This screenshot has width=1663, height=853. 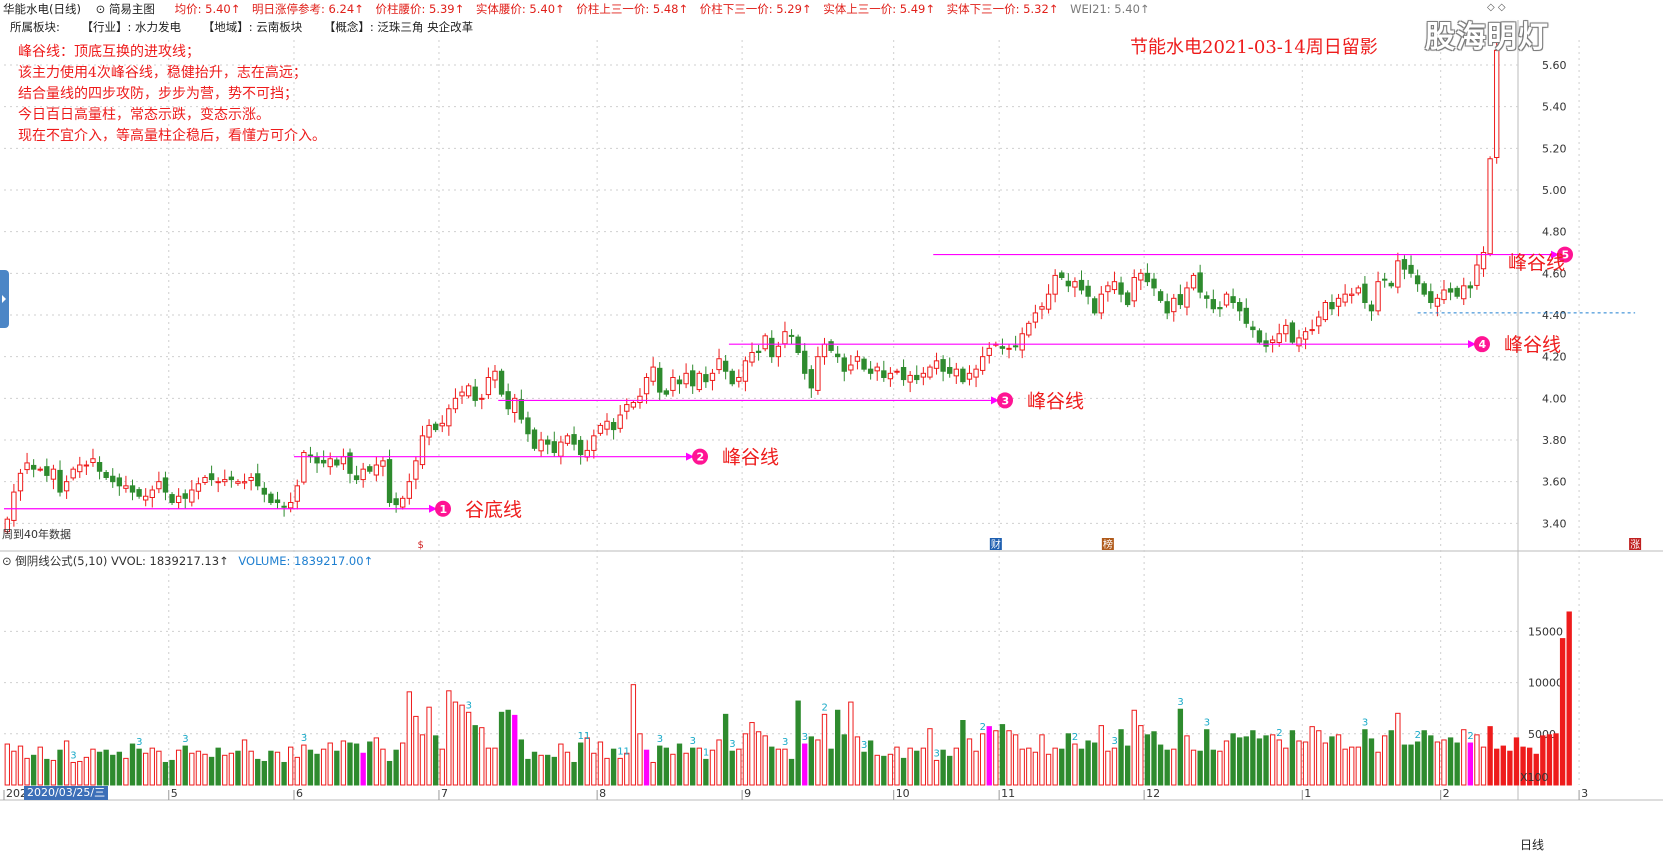 What do you see at coordinates (174, 793) in the screenshot?
I see `month-label: 5` at bounding box center [174, 793].